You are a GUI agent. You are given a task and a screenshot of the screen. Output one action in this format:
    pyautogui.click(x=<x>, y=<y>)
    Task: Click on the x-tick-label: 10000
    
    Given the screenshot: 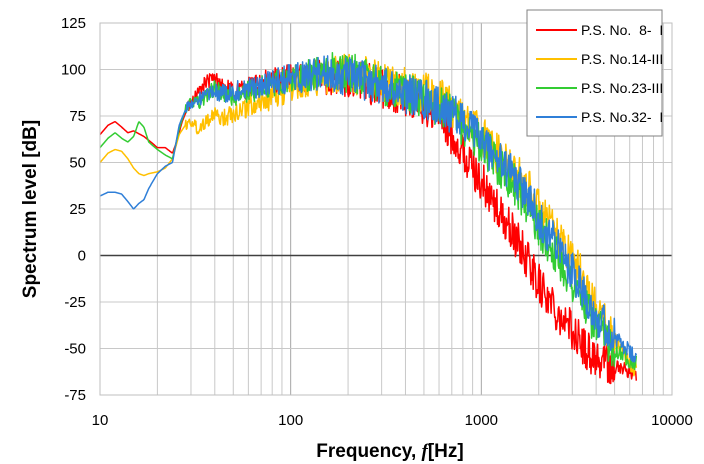 What is the action you would take?
    pyautogui.click(x=672, y=420)
    